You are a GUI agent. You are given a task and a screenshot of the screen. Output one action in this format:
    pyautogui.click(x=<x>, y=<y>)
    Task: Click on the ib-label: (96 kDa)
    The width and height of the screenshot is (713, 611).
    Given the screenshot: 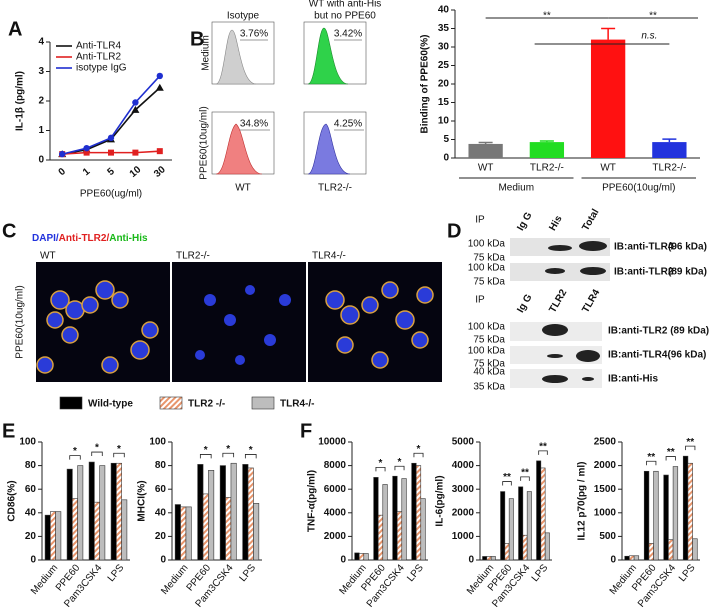 What is the action you would take?
    pyautogui.click(x=687, y=247)
    